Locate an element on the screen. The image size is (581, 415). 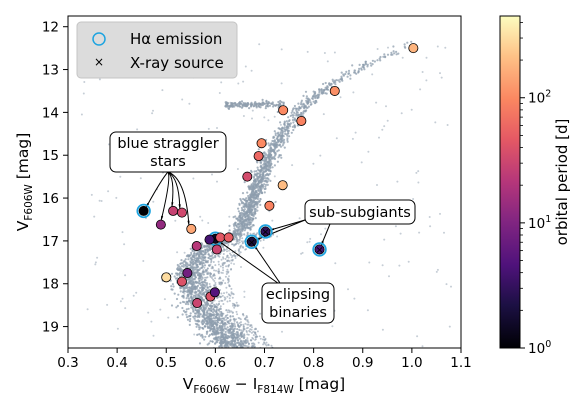
y-axis-label: VF606W [mag] is located at coordinates (24, 182).